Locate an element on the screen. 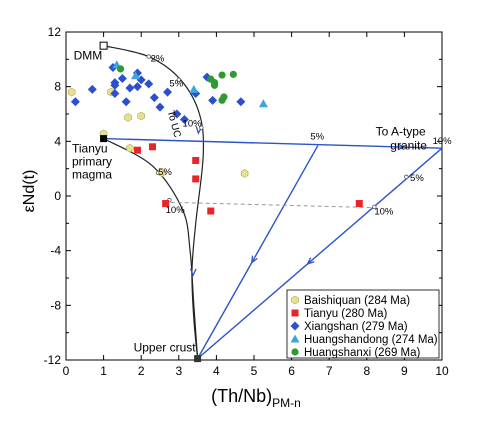 The image size is (500, 427). legend-marker-huangshanxi is located at coordinates (295, 352).